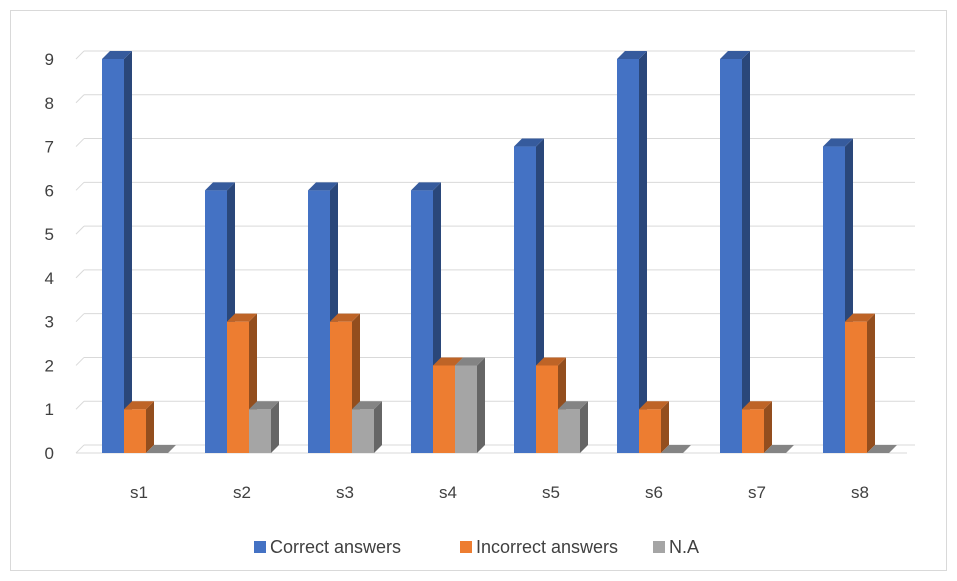  I want to click on bar-s5-n-a, so click(573, 427).